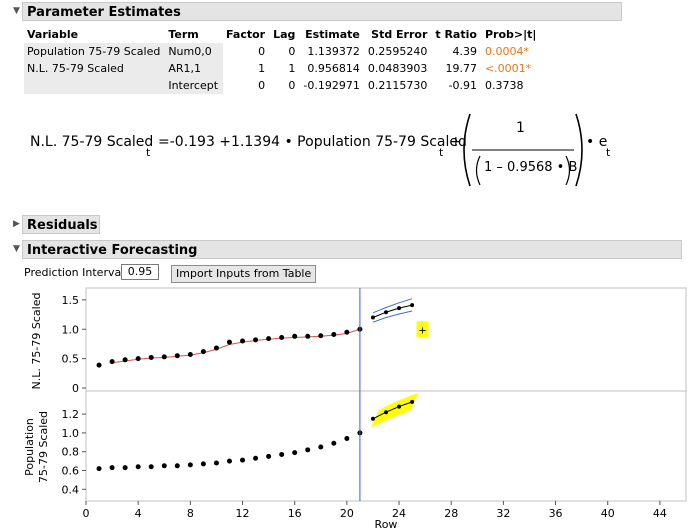 The image size is (690, 528). I want to click on y-axis-label: N.L. 75-79 Scaled, so click(36, 341).